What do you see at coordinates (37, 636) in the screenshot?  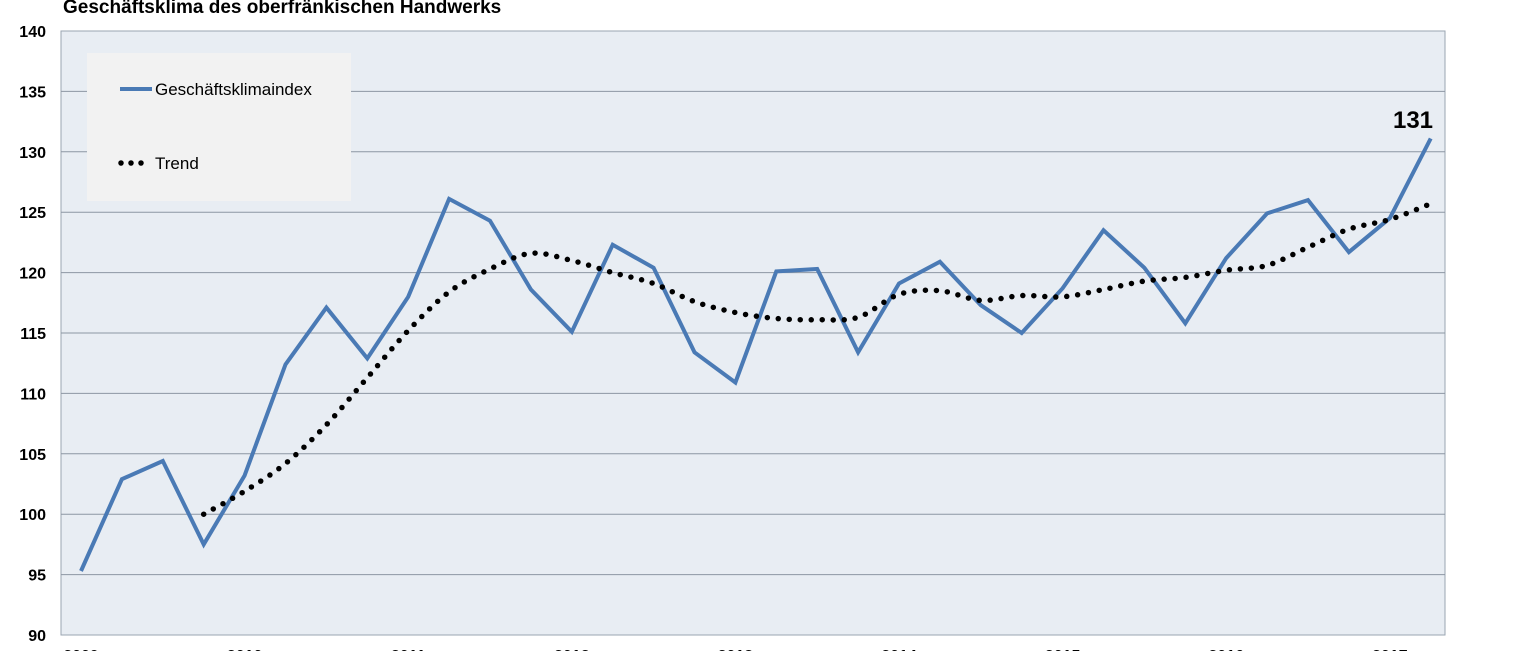 I see `y-tick-label: 90` at bounding box center [37, 636].